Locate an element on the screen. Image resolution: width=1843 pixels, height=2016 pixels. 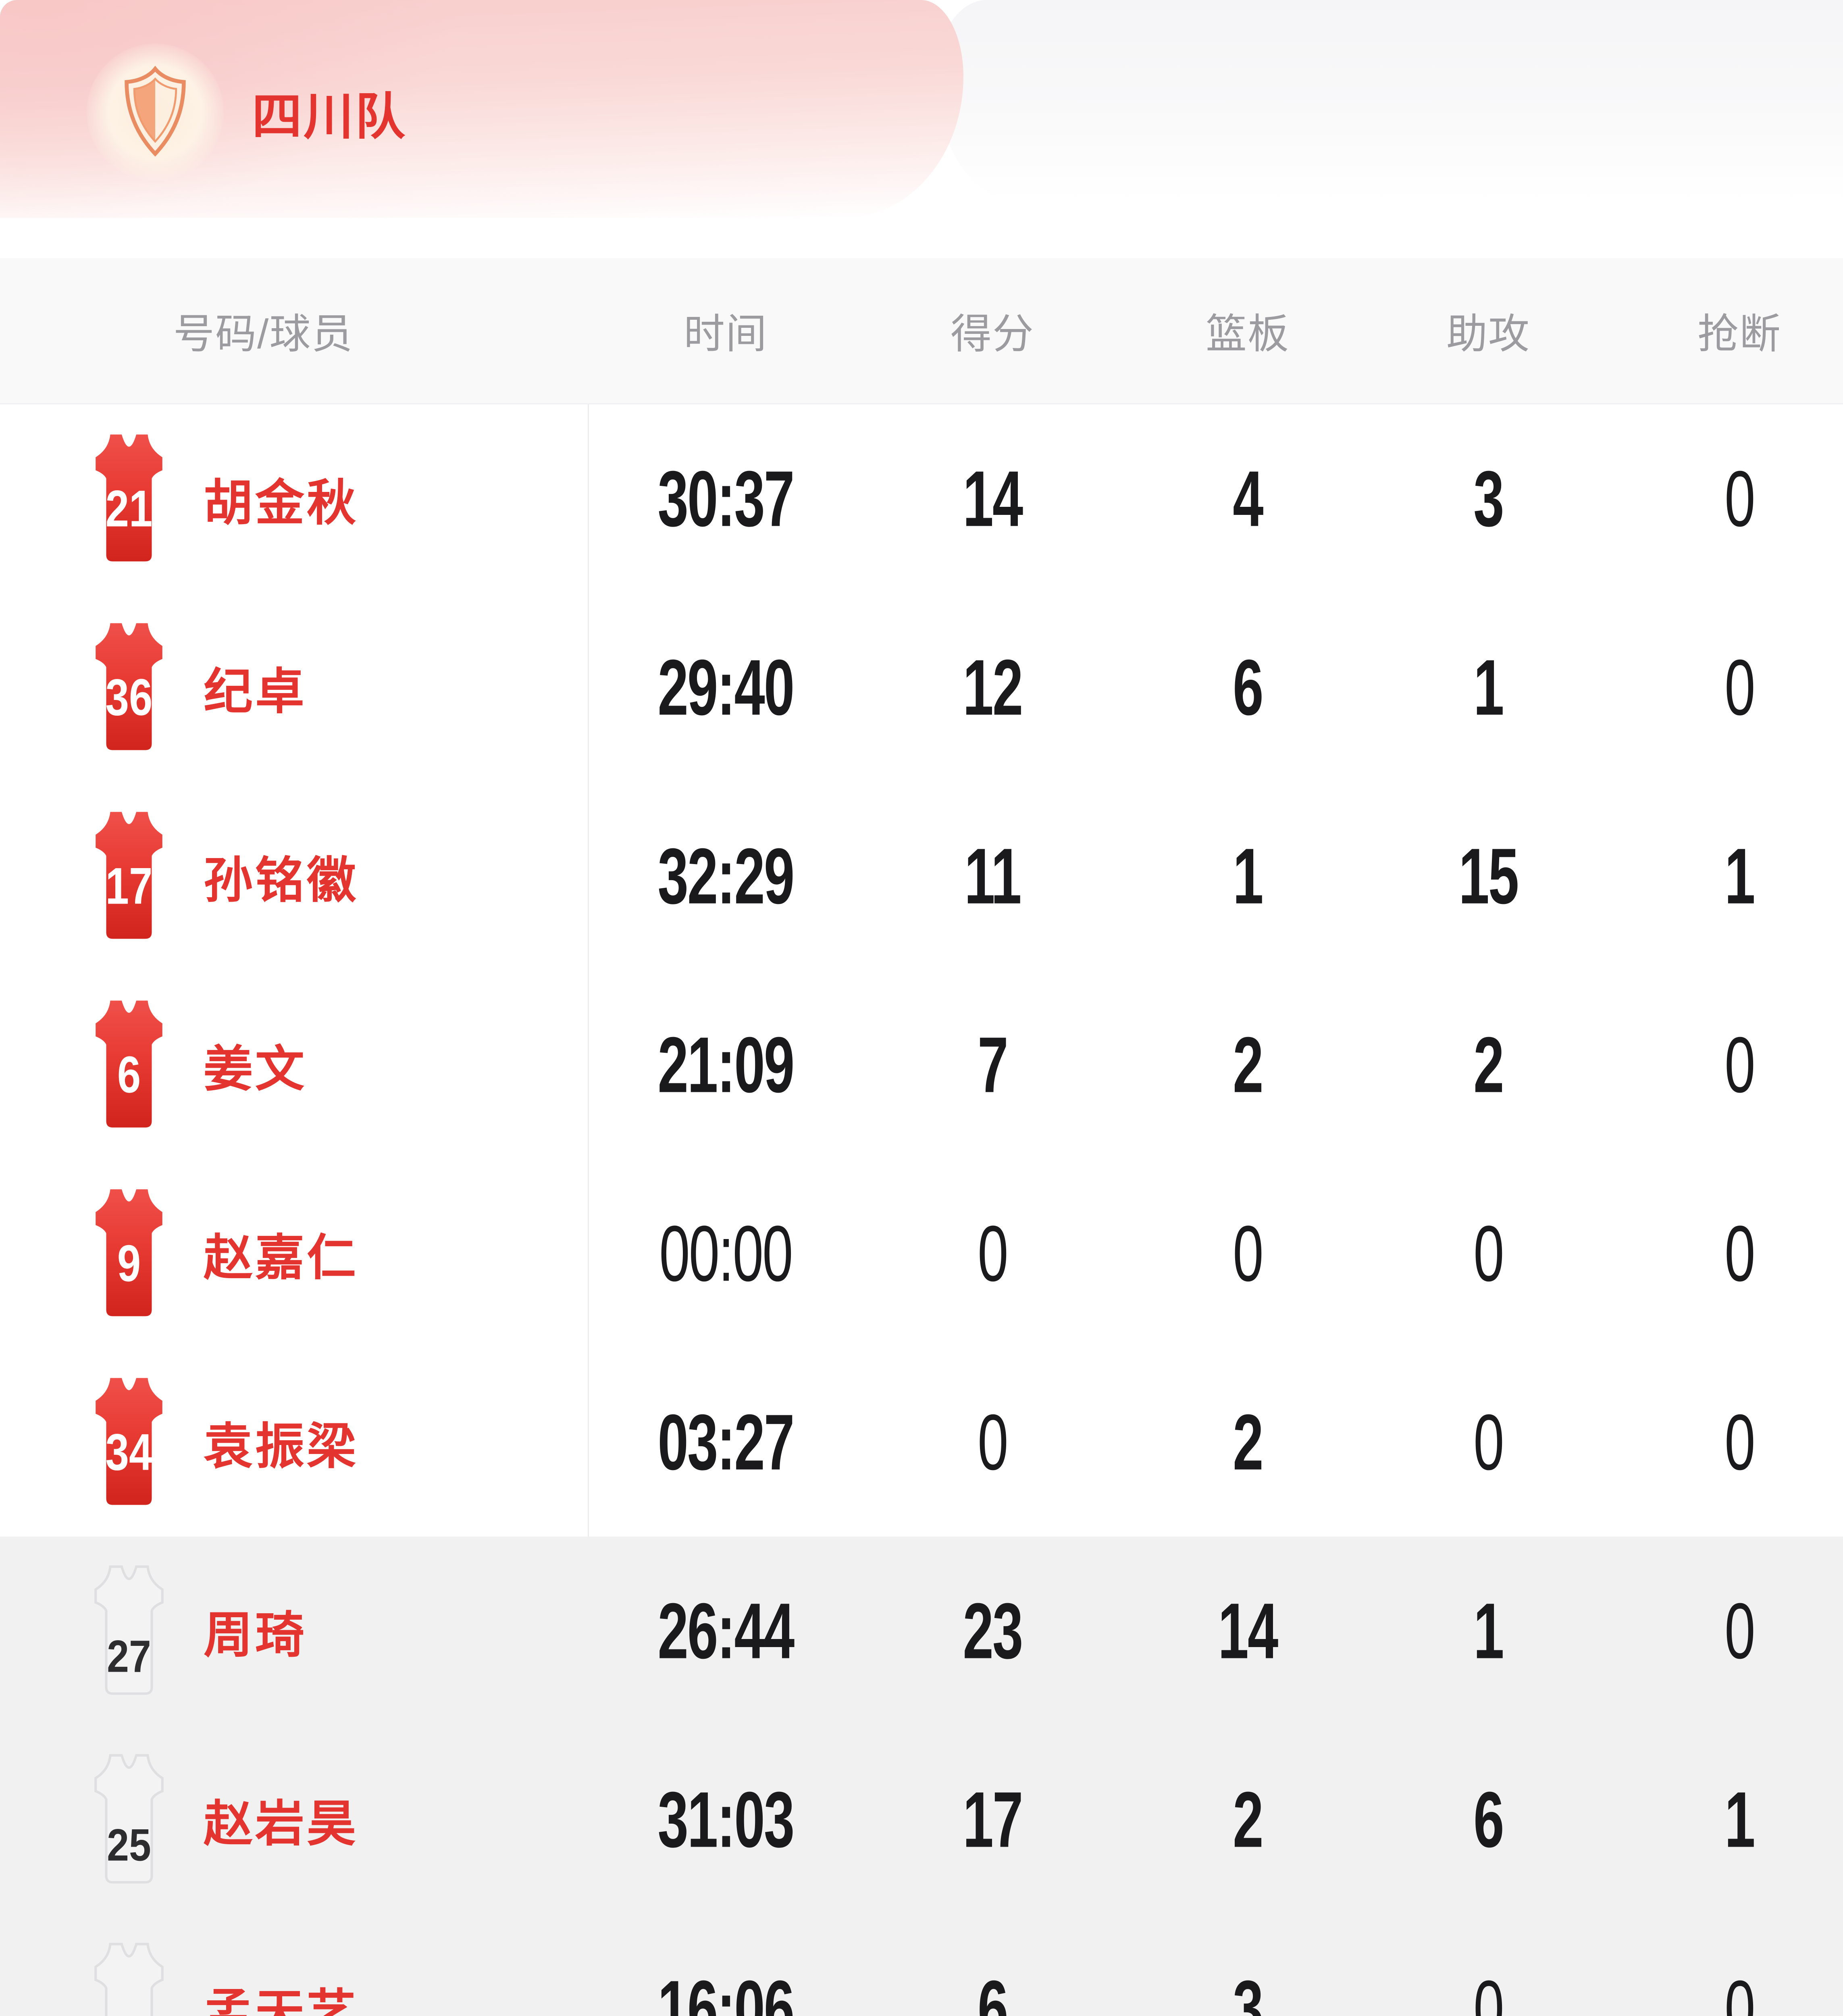
stat-assists: 3 is located at coordinates (1488, 498).